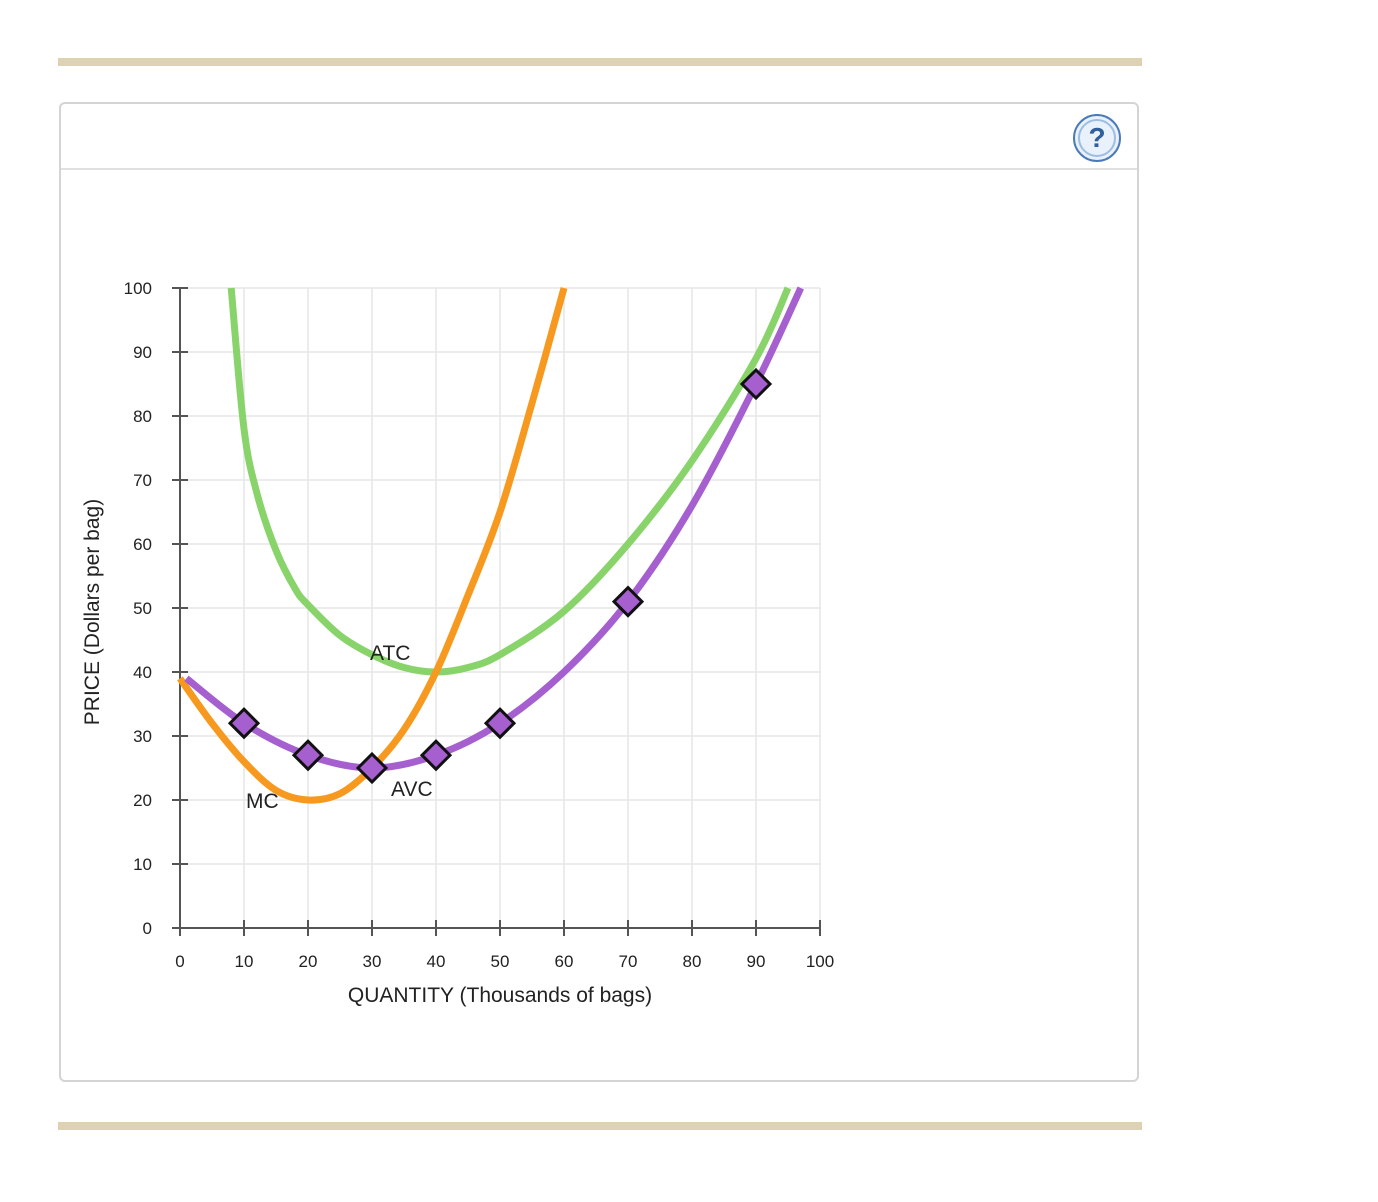 This screenshot has height=1202, width=1378. Describe the element at coordinates (692, 961) in the screenshot. I see `x-tick-label: 80` at that location.